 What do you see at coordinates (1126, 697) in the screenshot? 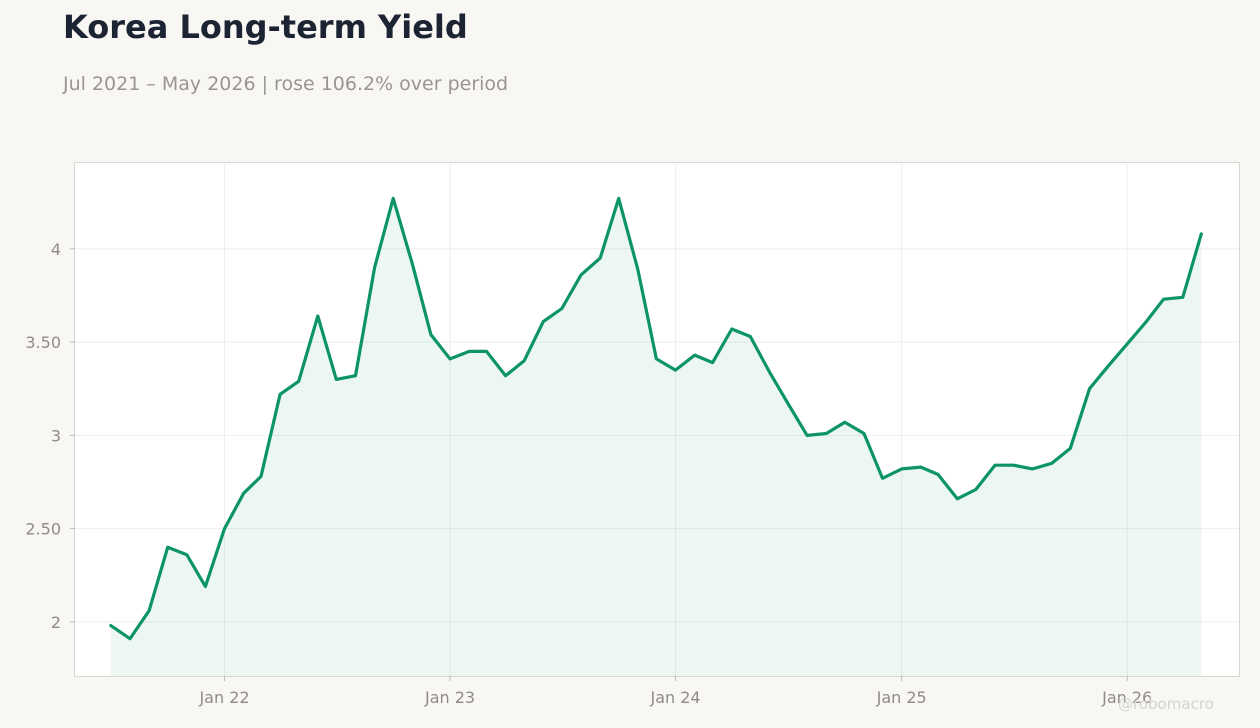
I see `x-tick-label: Jan 26` at bounding box center [1126, 697].